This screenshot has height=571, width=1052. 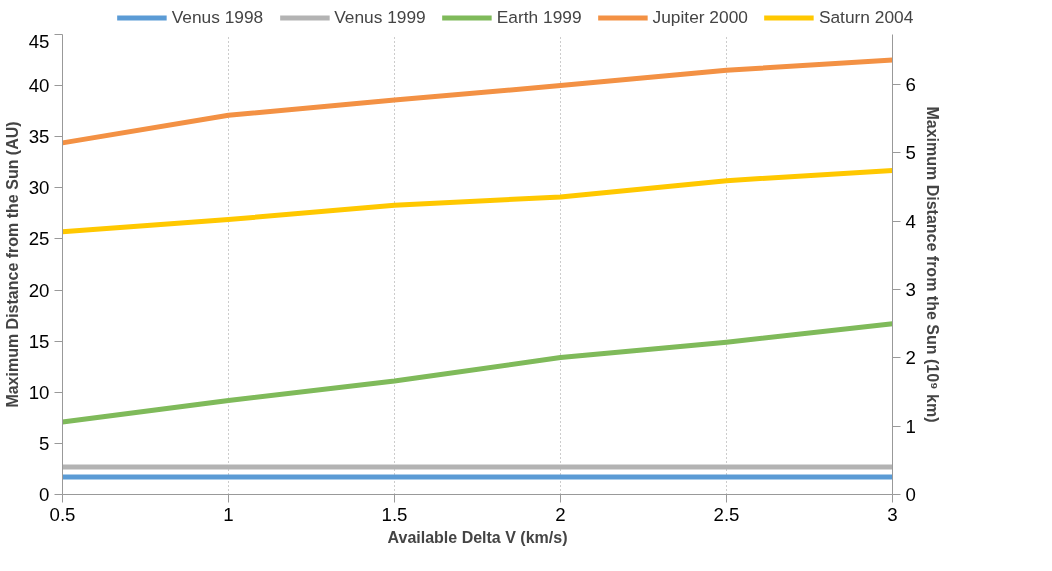 I want to click on y2-tick-label: 1, so click(x=910, y=426).